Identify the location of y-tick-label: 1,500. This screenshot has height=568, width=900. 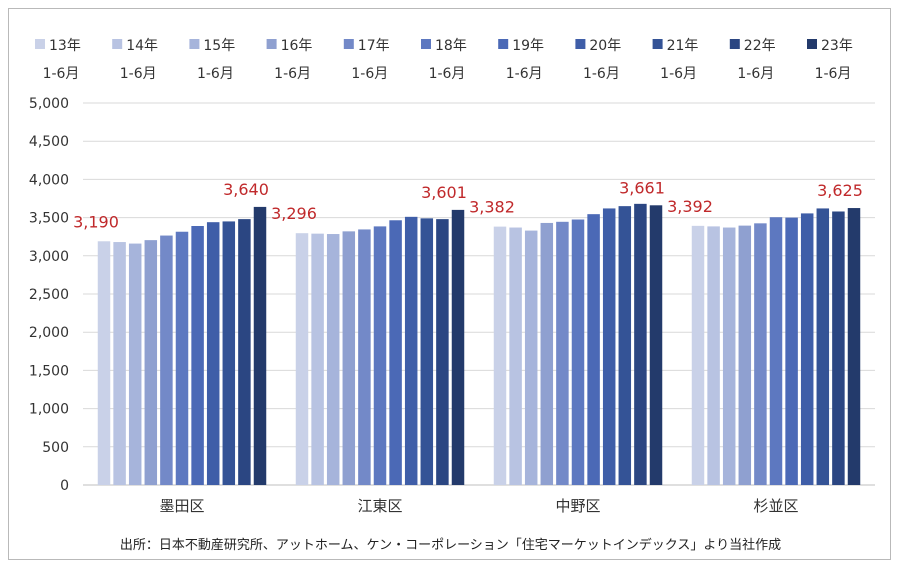
(49, 371).